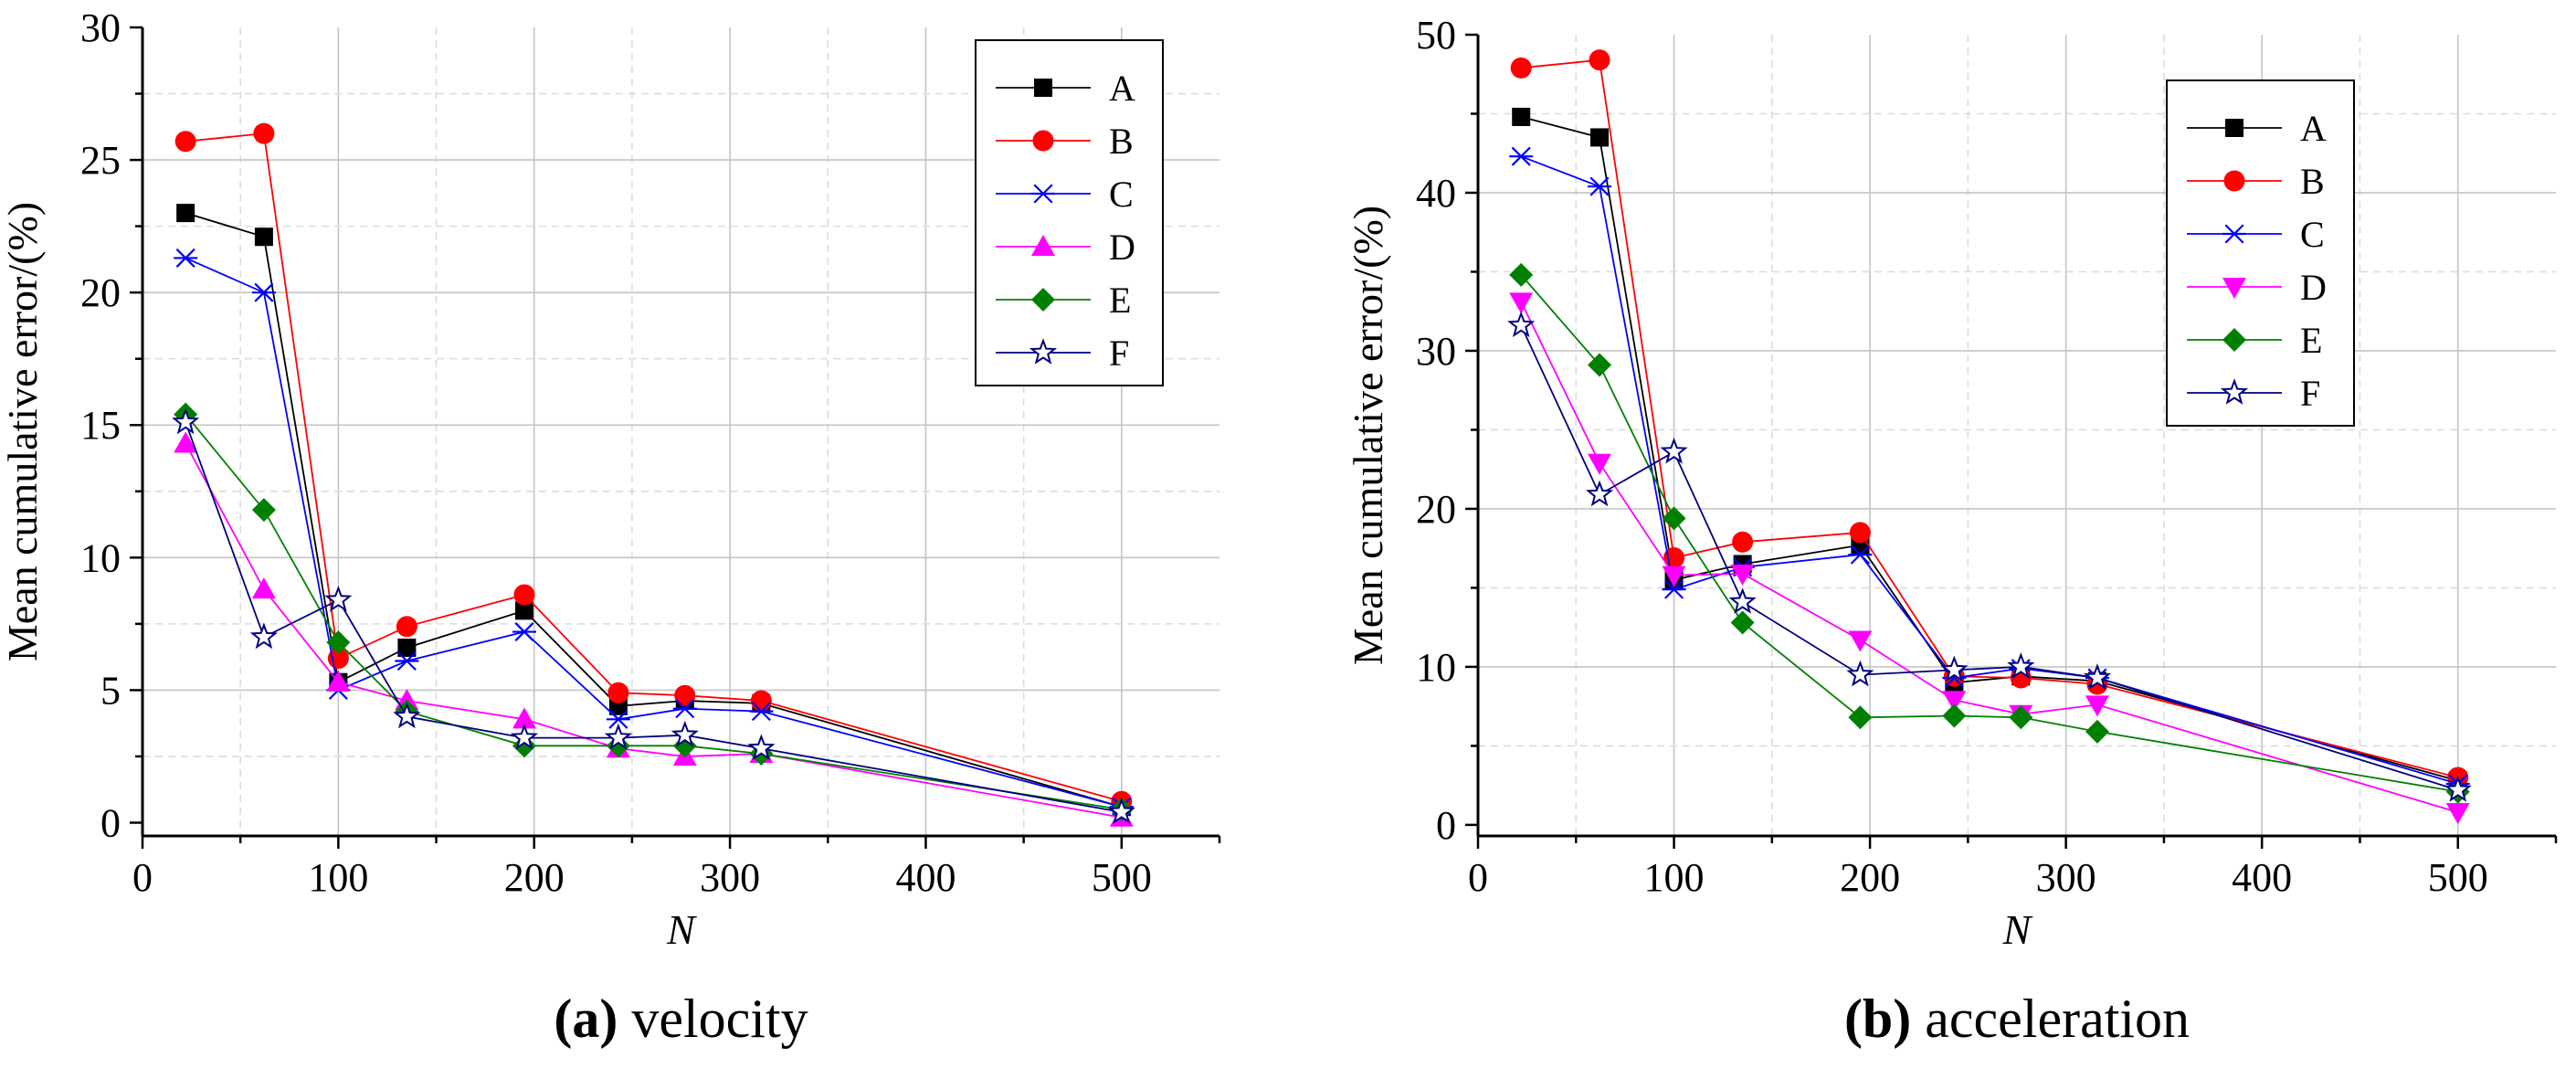 Image resolution: width=2576 pixels, height=1068 pixels. What do you see at coordinates (1368, 435) in the screenshot?
I see `y-axis-label: Mean cumulative error/(%)` at bounding box center [1368, 435].